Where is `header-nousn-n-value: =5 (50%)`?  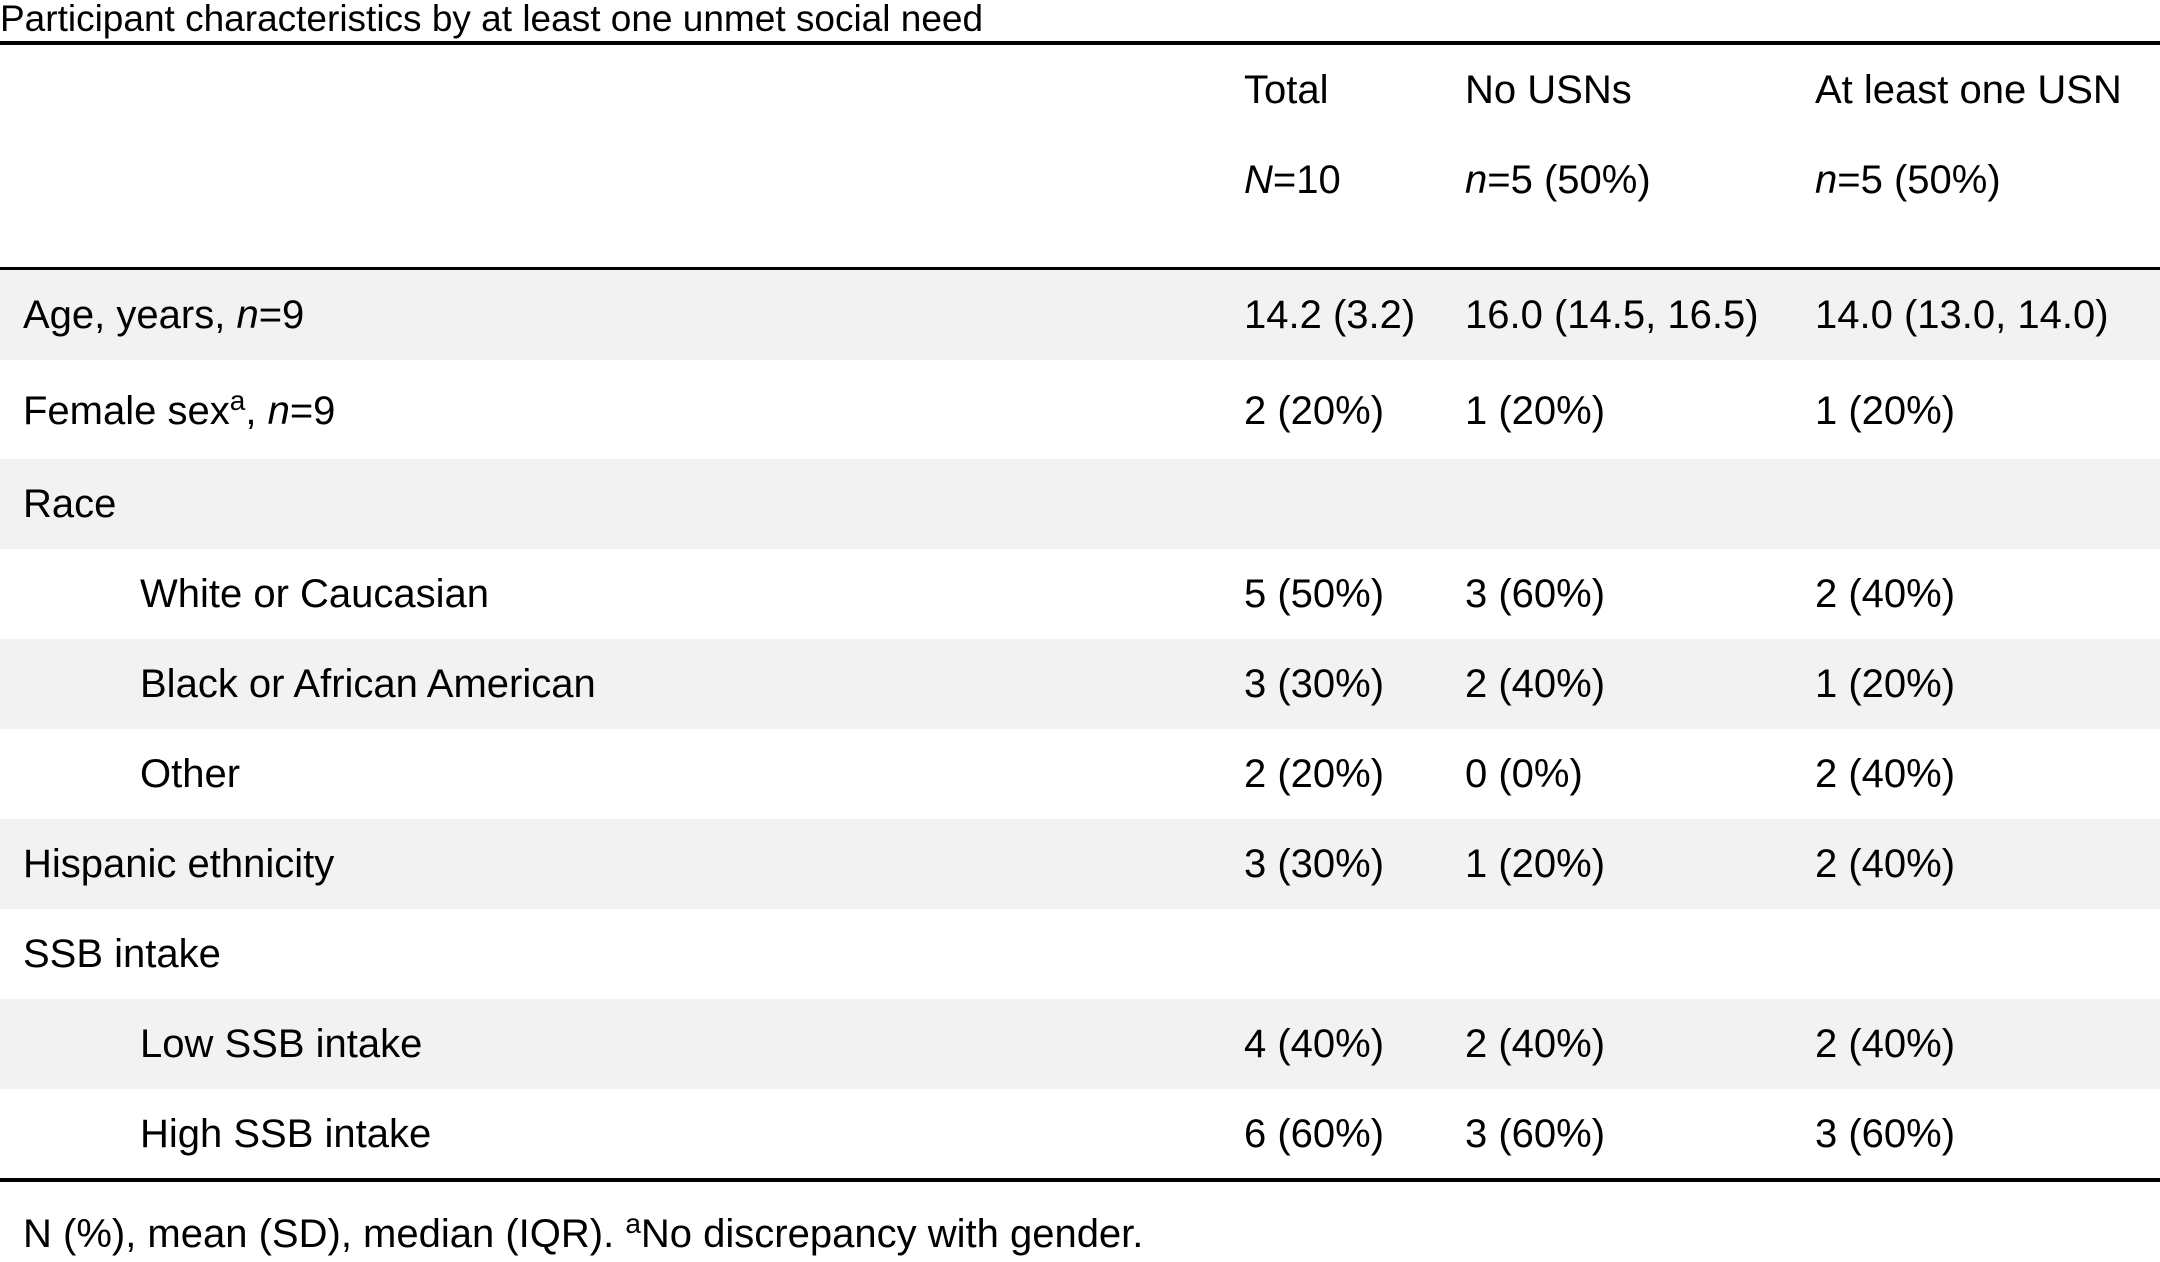
header-nousn-n-value: =5 (50%) is located at coordinates (1569, 180).